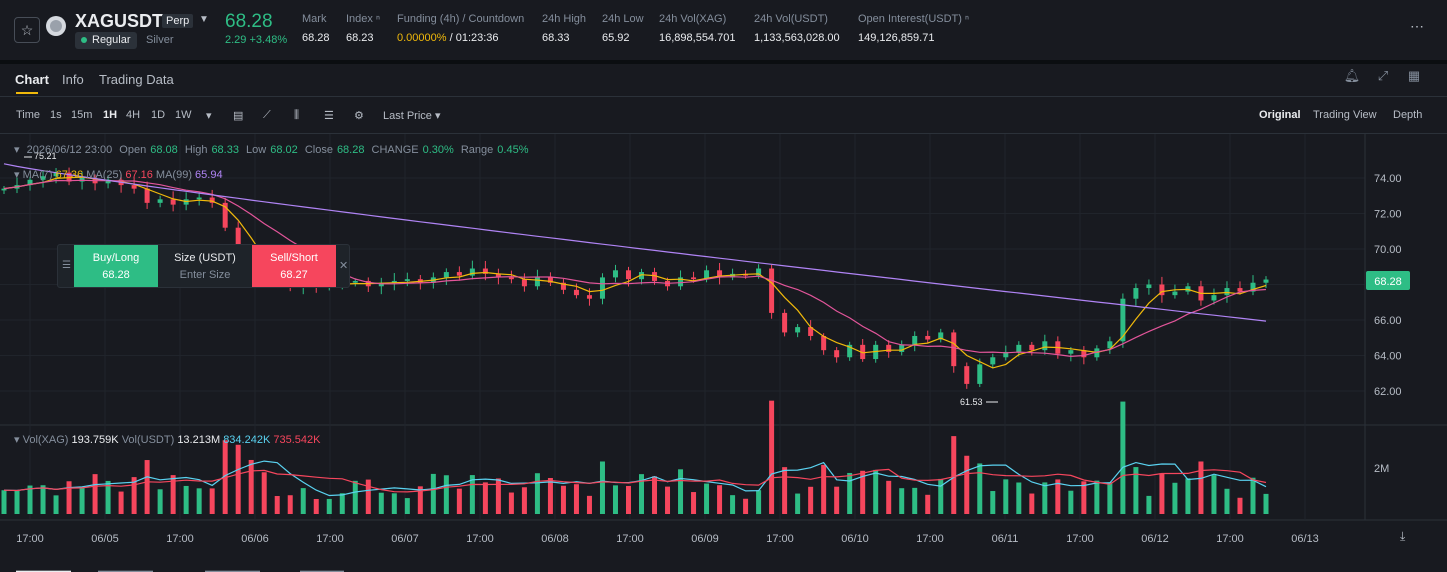 This screenshot has width=1447, height=572. I want to click on tab-positions: ▬▬▬▬▬, so click(43, 568).